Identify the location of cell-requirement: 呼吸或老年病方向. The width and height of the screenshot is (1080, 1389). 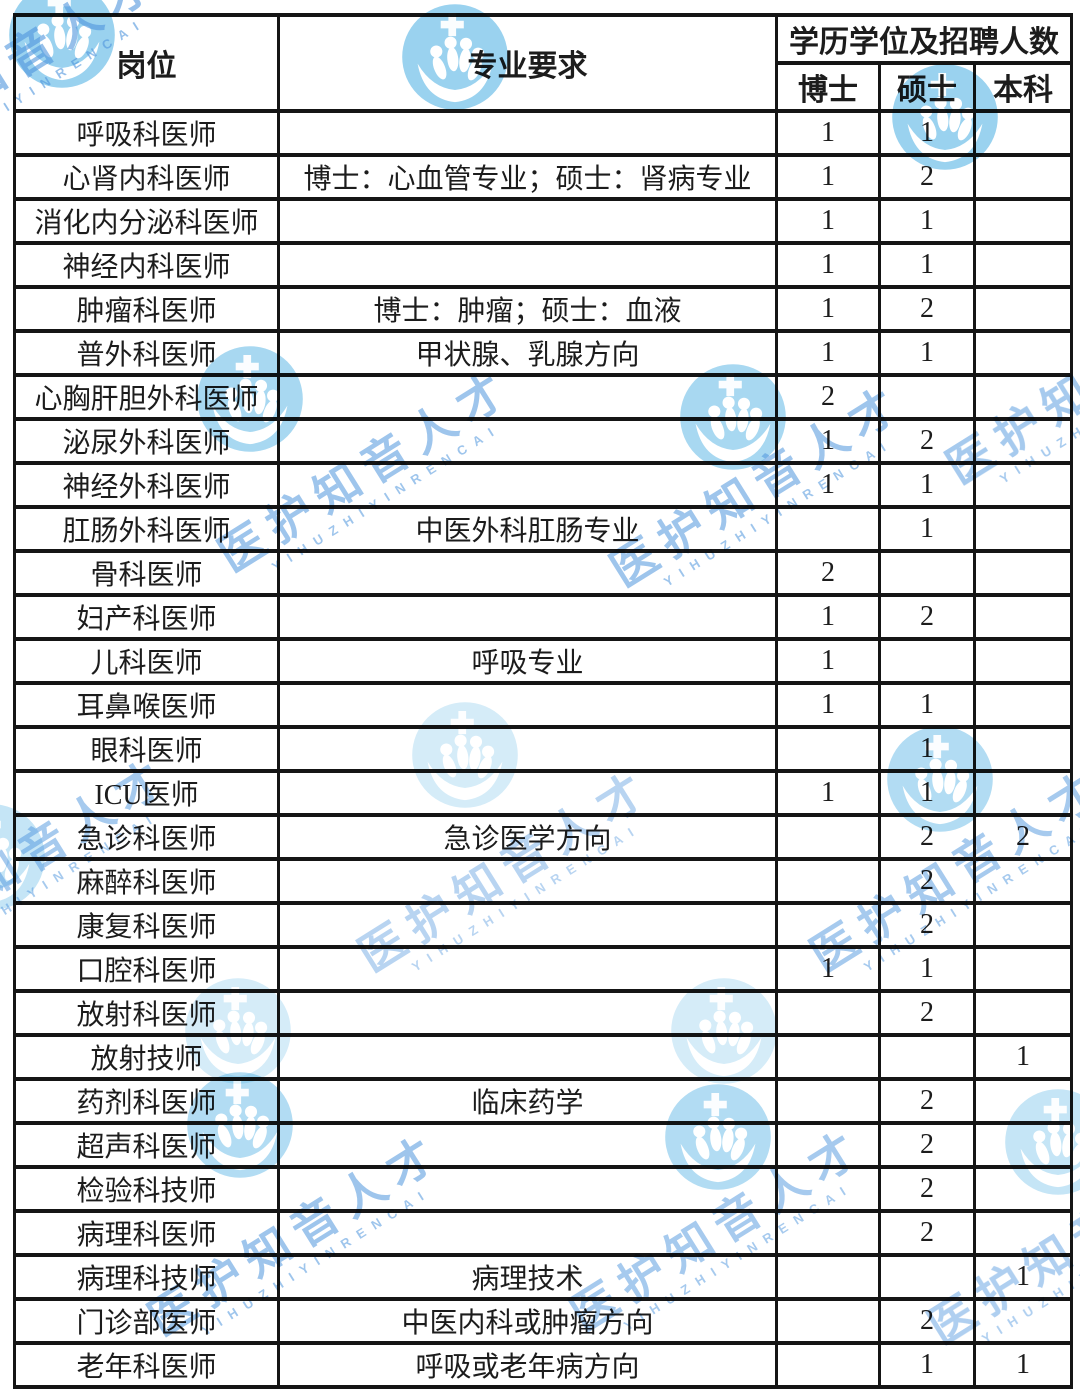
(527, 1365).